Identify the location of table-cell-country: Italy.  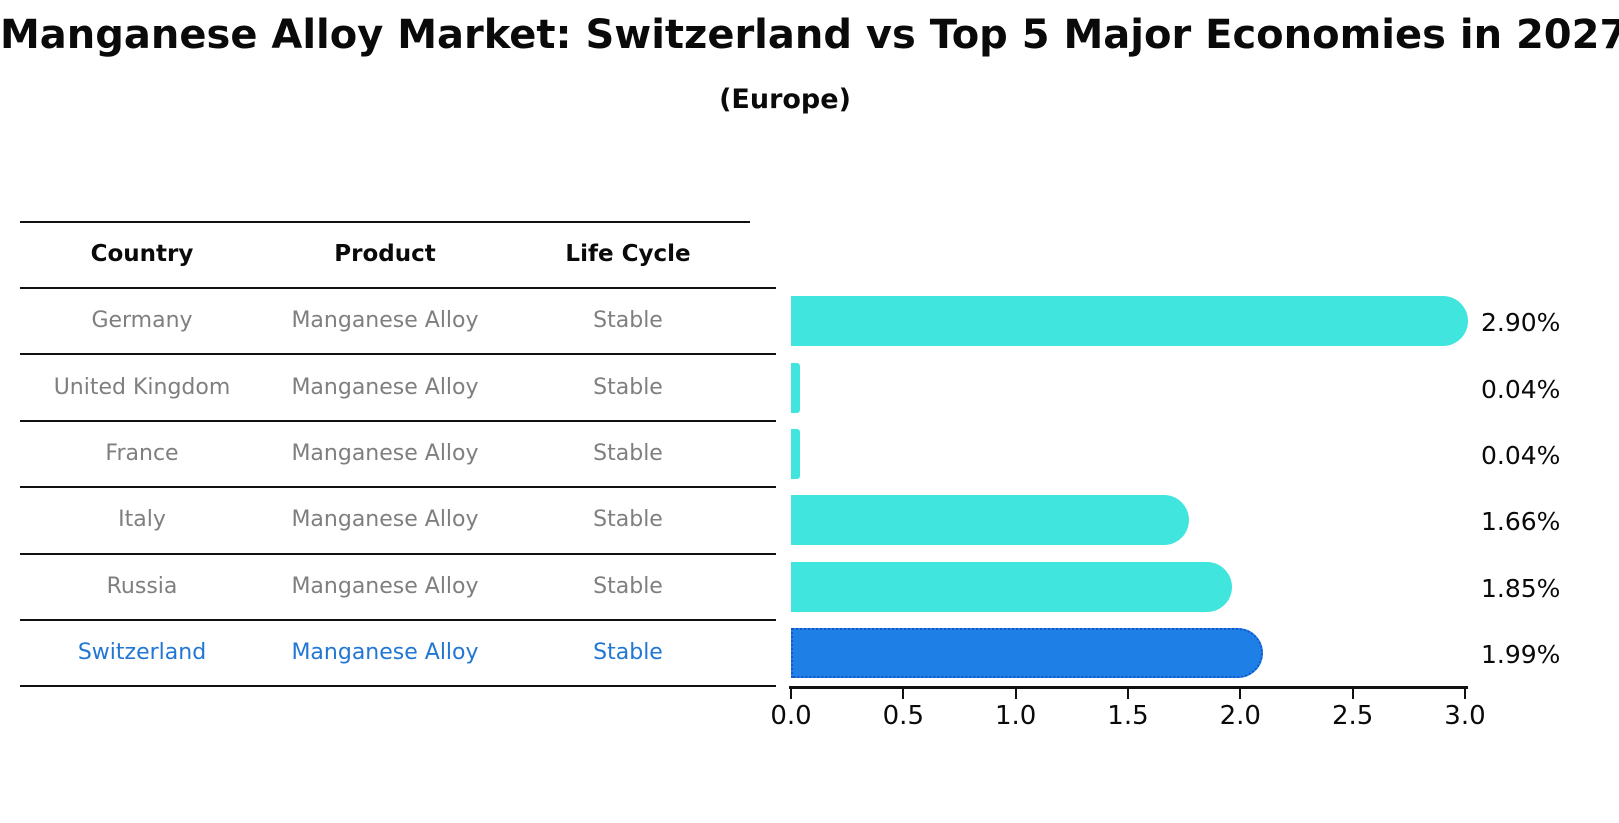
(142, 520).